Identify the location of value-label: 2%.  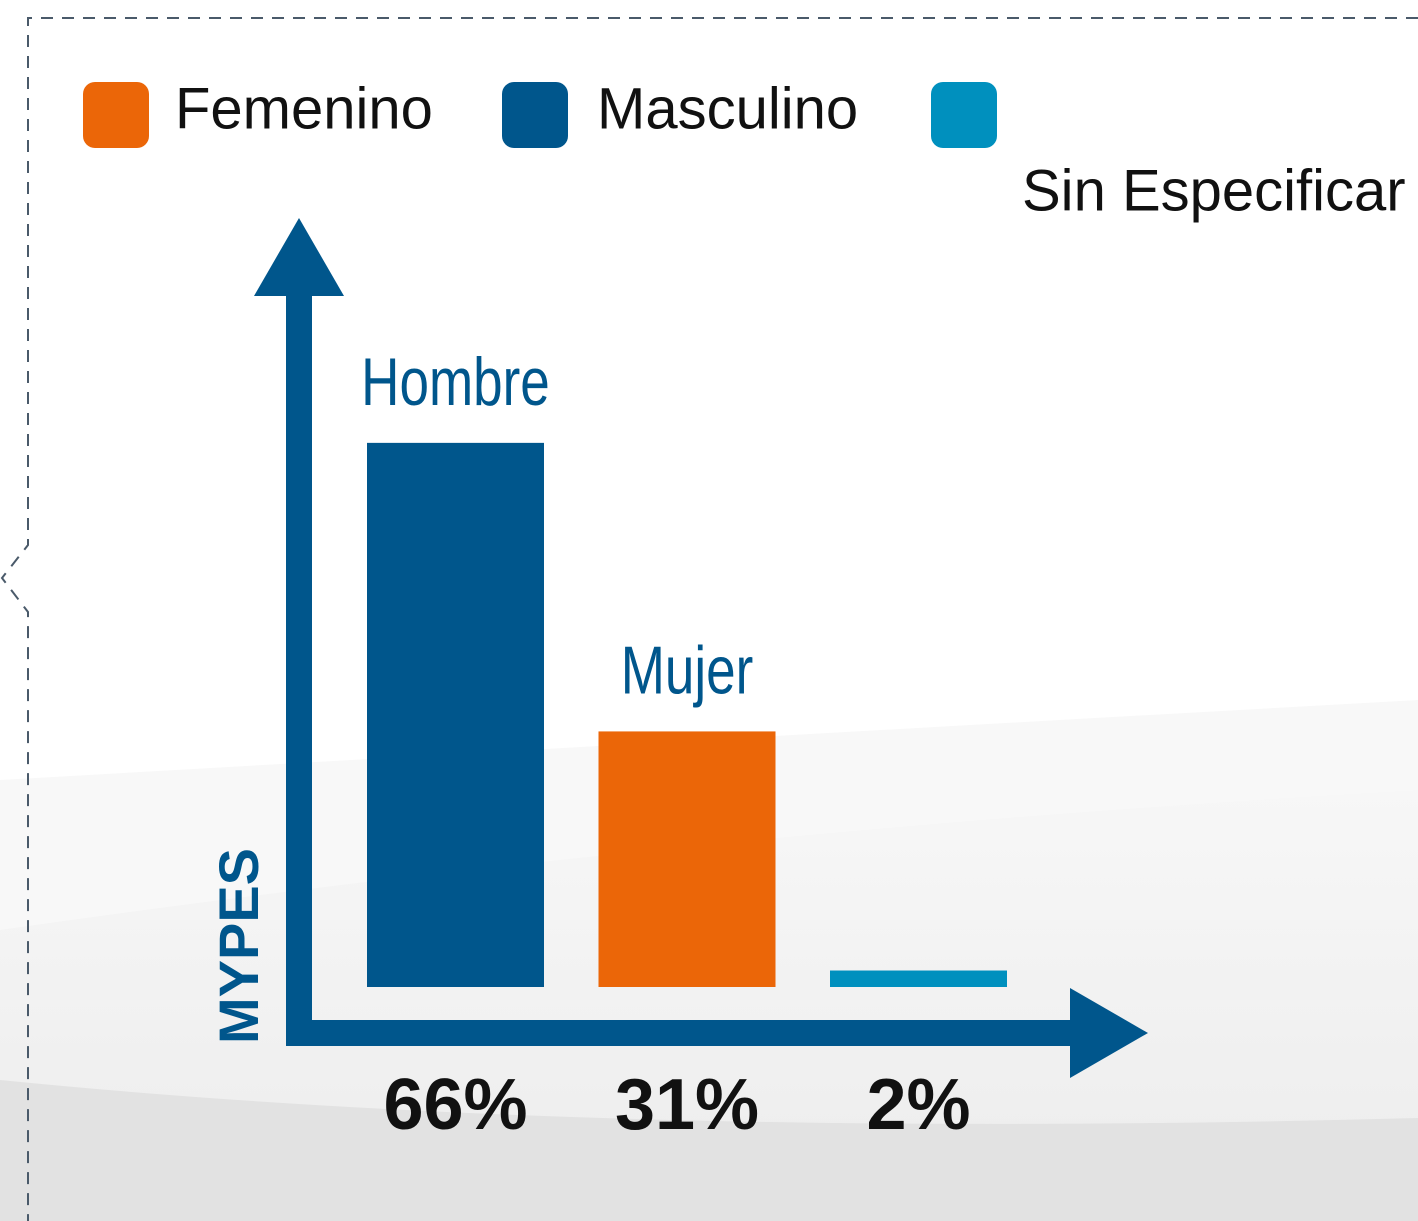
(918, 1105).